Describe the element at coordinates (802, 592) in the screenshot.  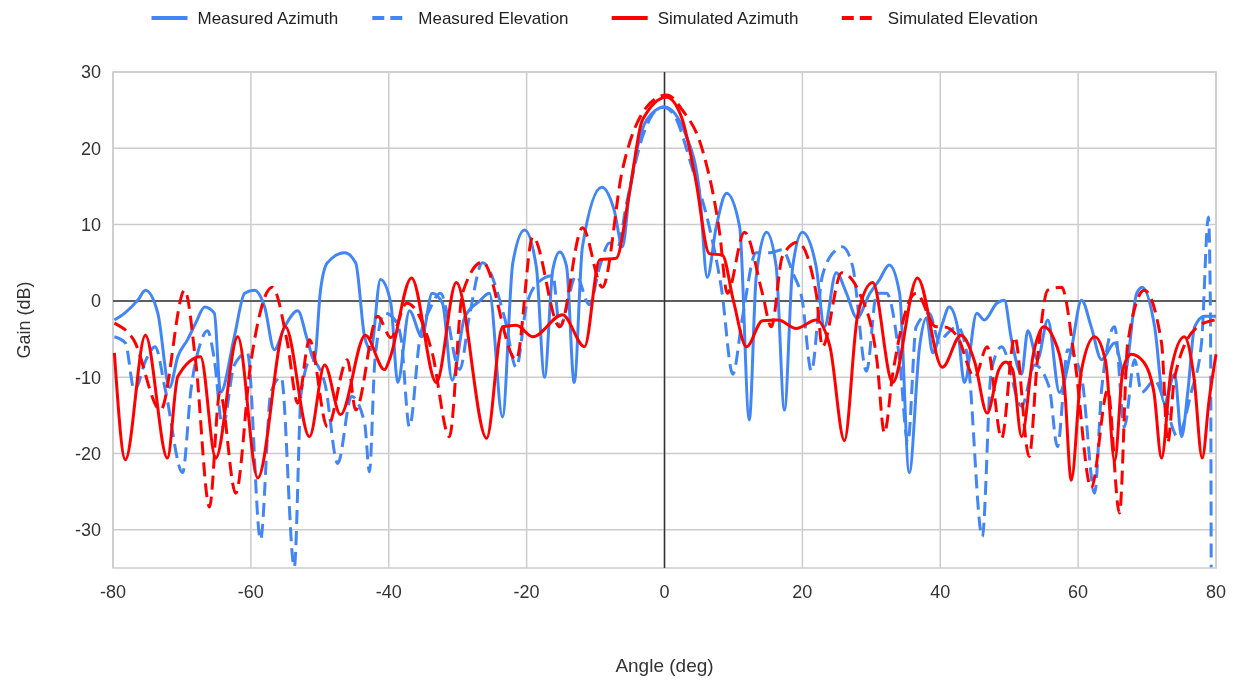
I see `x-tick-label: 20` at that location.